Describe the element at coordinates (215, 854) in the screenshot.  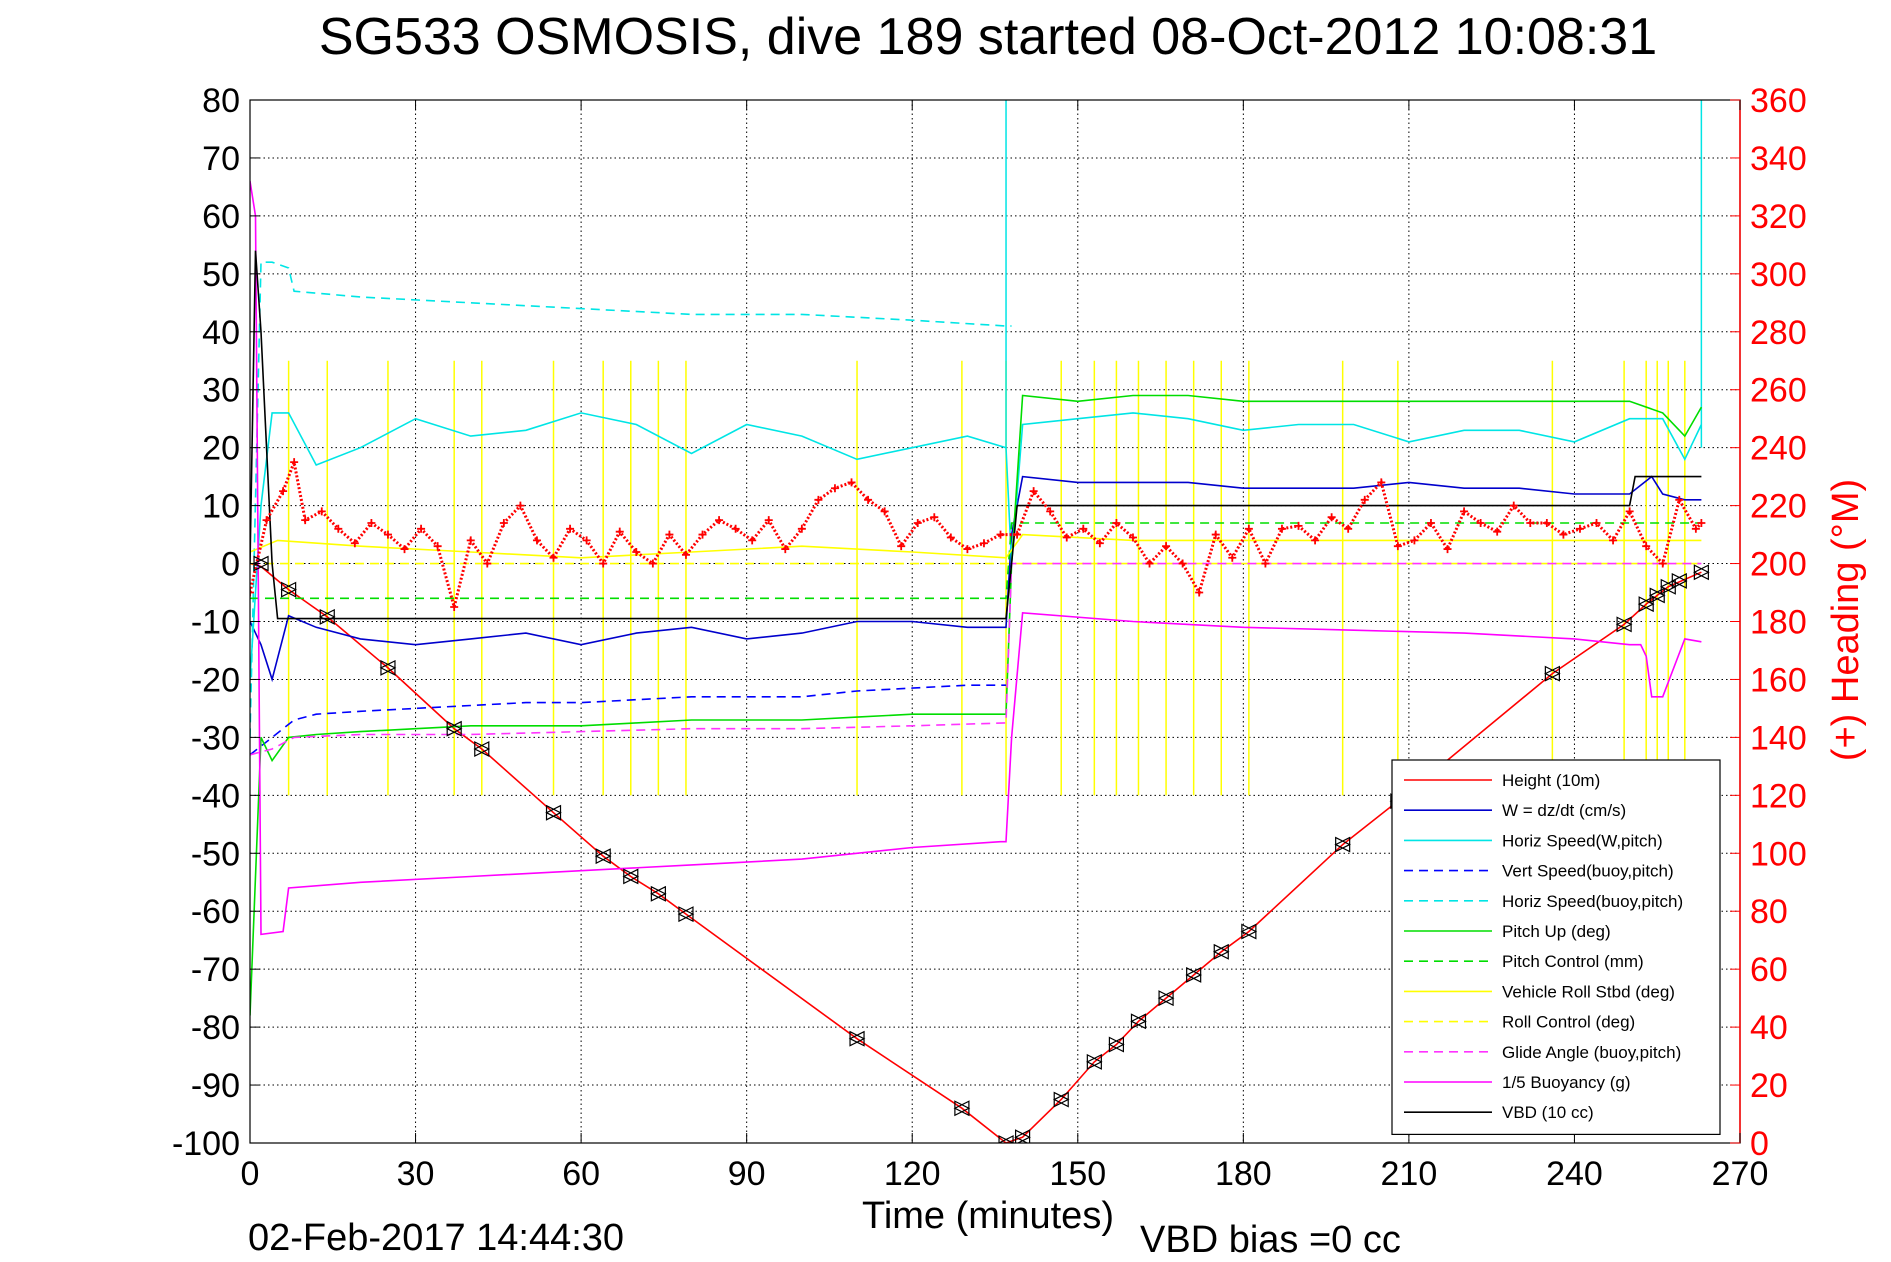
I see `y-tick-label: -50` at that location.